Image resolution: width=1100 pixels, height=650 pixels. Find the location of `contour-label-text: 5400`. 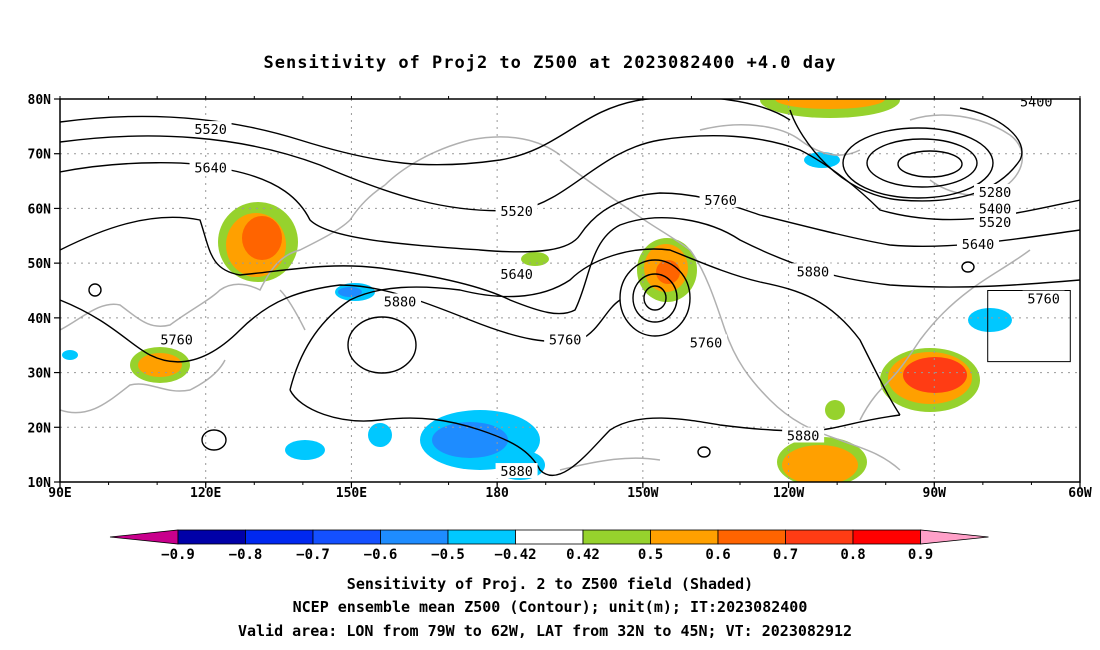

contour-label-text: 5400 is located at coordinates (1036, 103).